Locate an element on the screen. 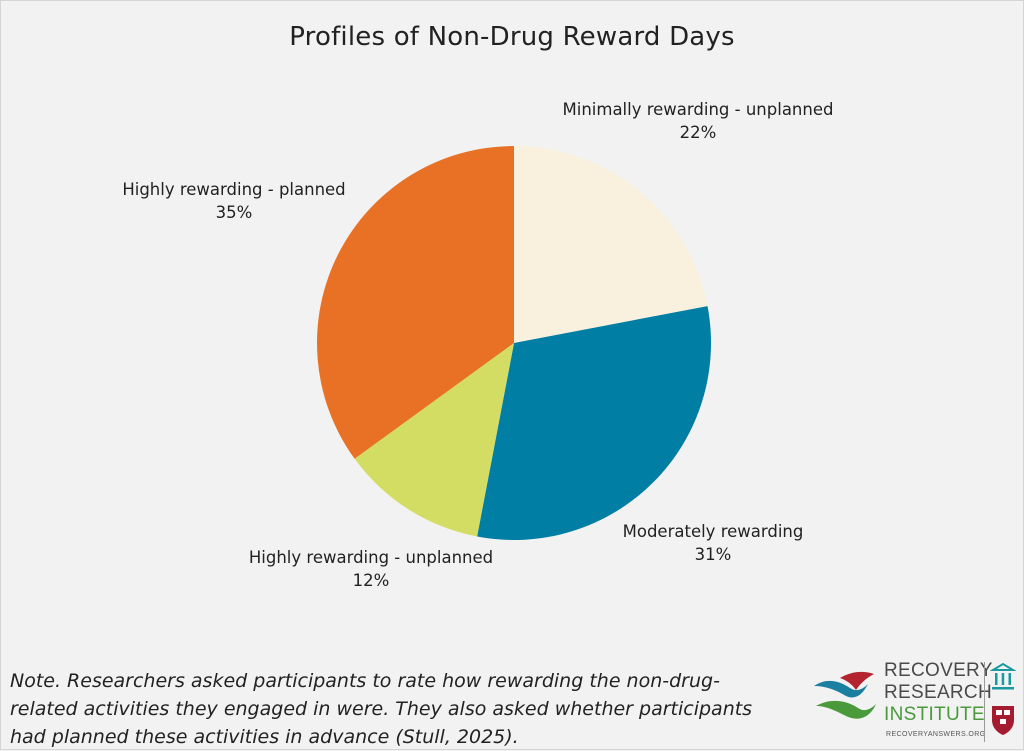 This screenshot has height=751, width=1024. pie-slice-minimally-rewarding-unplanned is located at coordinates (611, 244).